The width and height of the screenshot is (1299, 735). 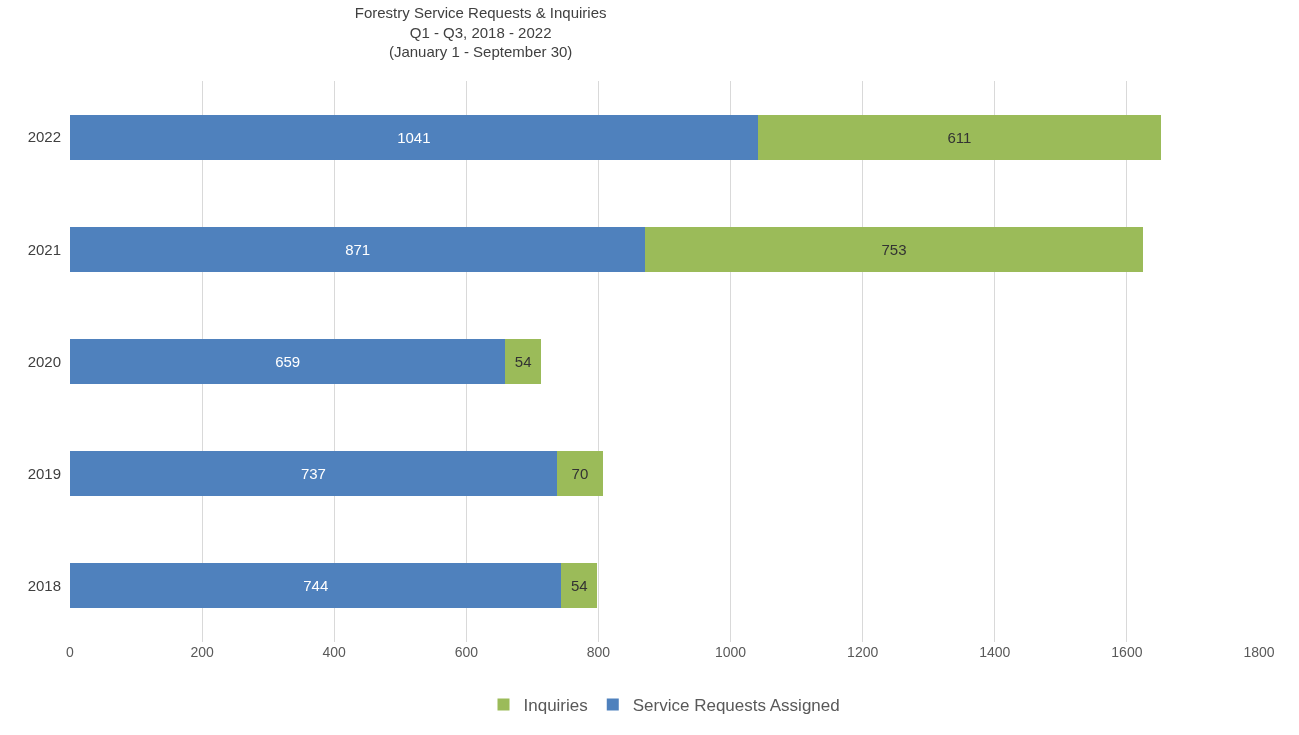 I want to click on x-tick-label: 0, so click(x=70, y=652).